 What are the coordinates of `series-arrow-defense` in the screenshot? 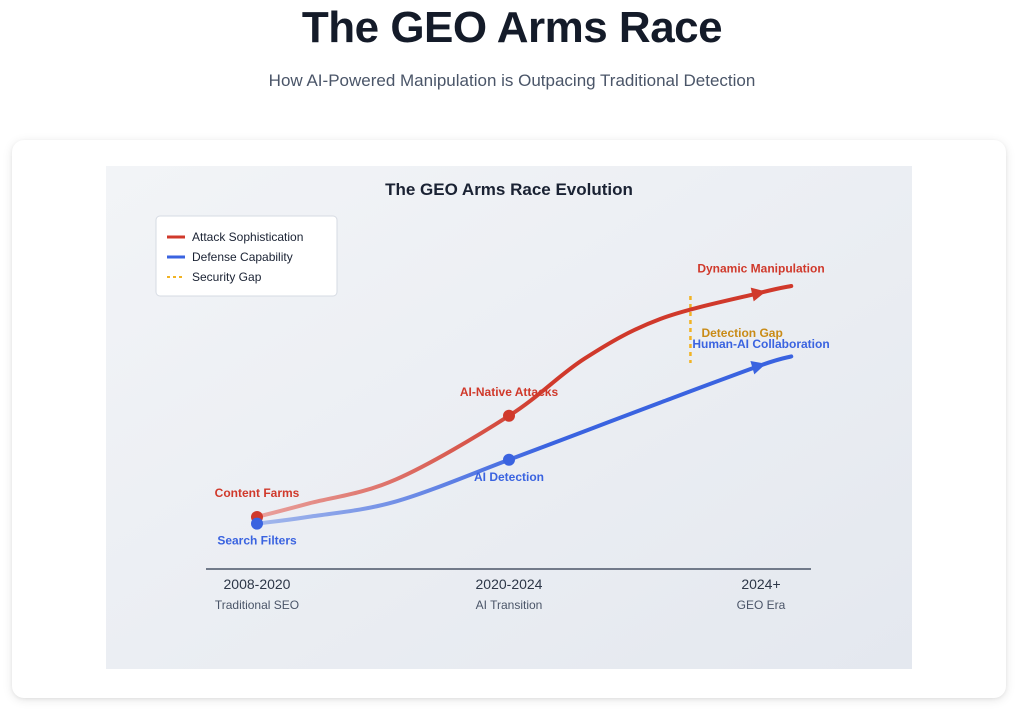 It's located at (758, 367).